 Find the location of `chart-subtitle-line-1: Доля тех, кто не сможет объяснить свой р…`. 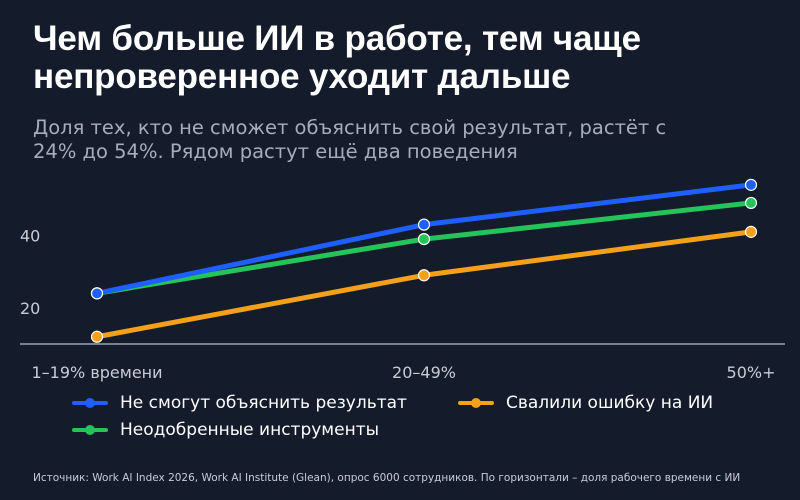

chart-subtitle-line-1: Доля тех, кто не сможет объяснить свой р… is located at coordinates (350, 127).